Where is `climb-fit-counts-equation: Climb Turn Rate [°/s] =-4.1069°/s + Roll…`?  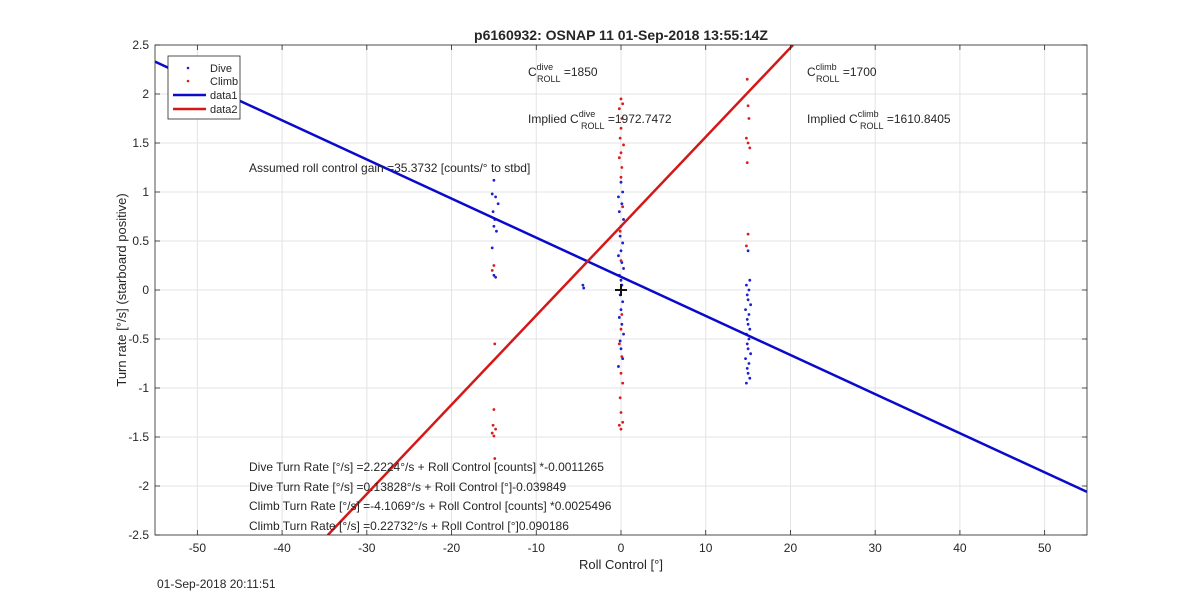 climb-fit-counts-equation: Climb Turn Rate [°/s] =-4.1069°/s + Roll… is located at coordinates (430, 506).